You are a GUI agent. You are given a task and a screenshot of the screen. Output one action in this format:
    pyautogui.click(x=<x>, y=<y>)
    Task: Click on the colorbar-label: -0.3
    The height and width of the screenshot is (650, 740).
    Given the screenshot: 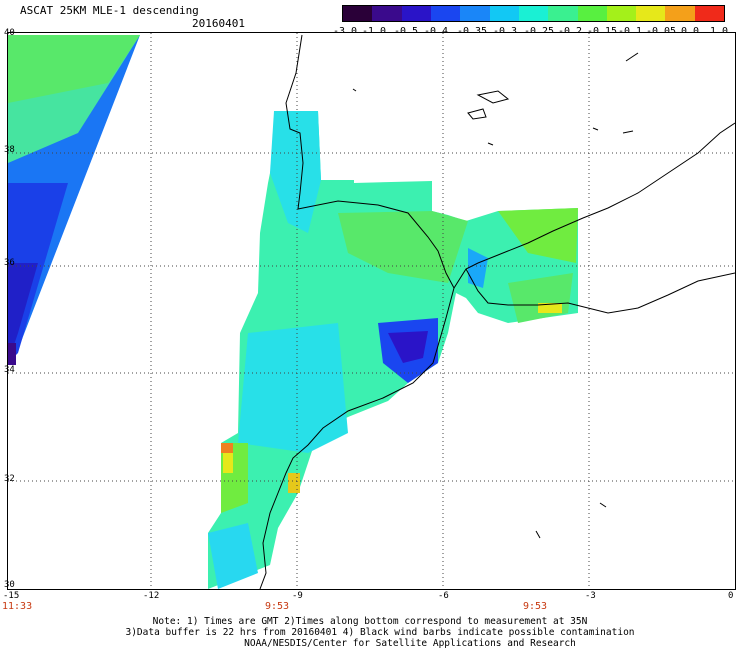 What is the action you would take?
    pyautogui.click(x=505, y=31)
    